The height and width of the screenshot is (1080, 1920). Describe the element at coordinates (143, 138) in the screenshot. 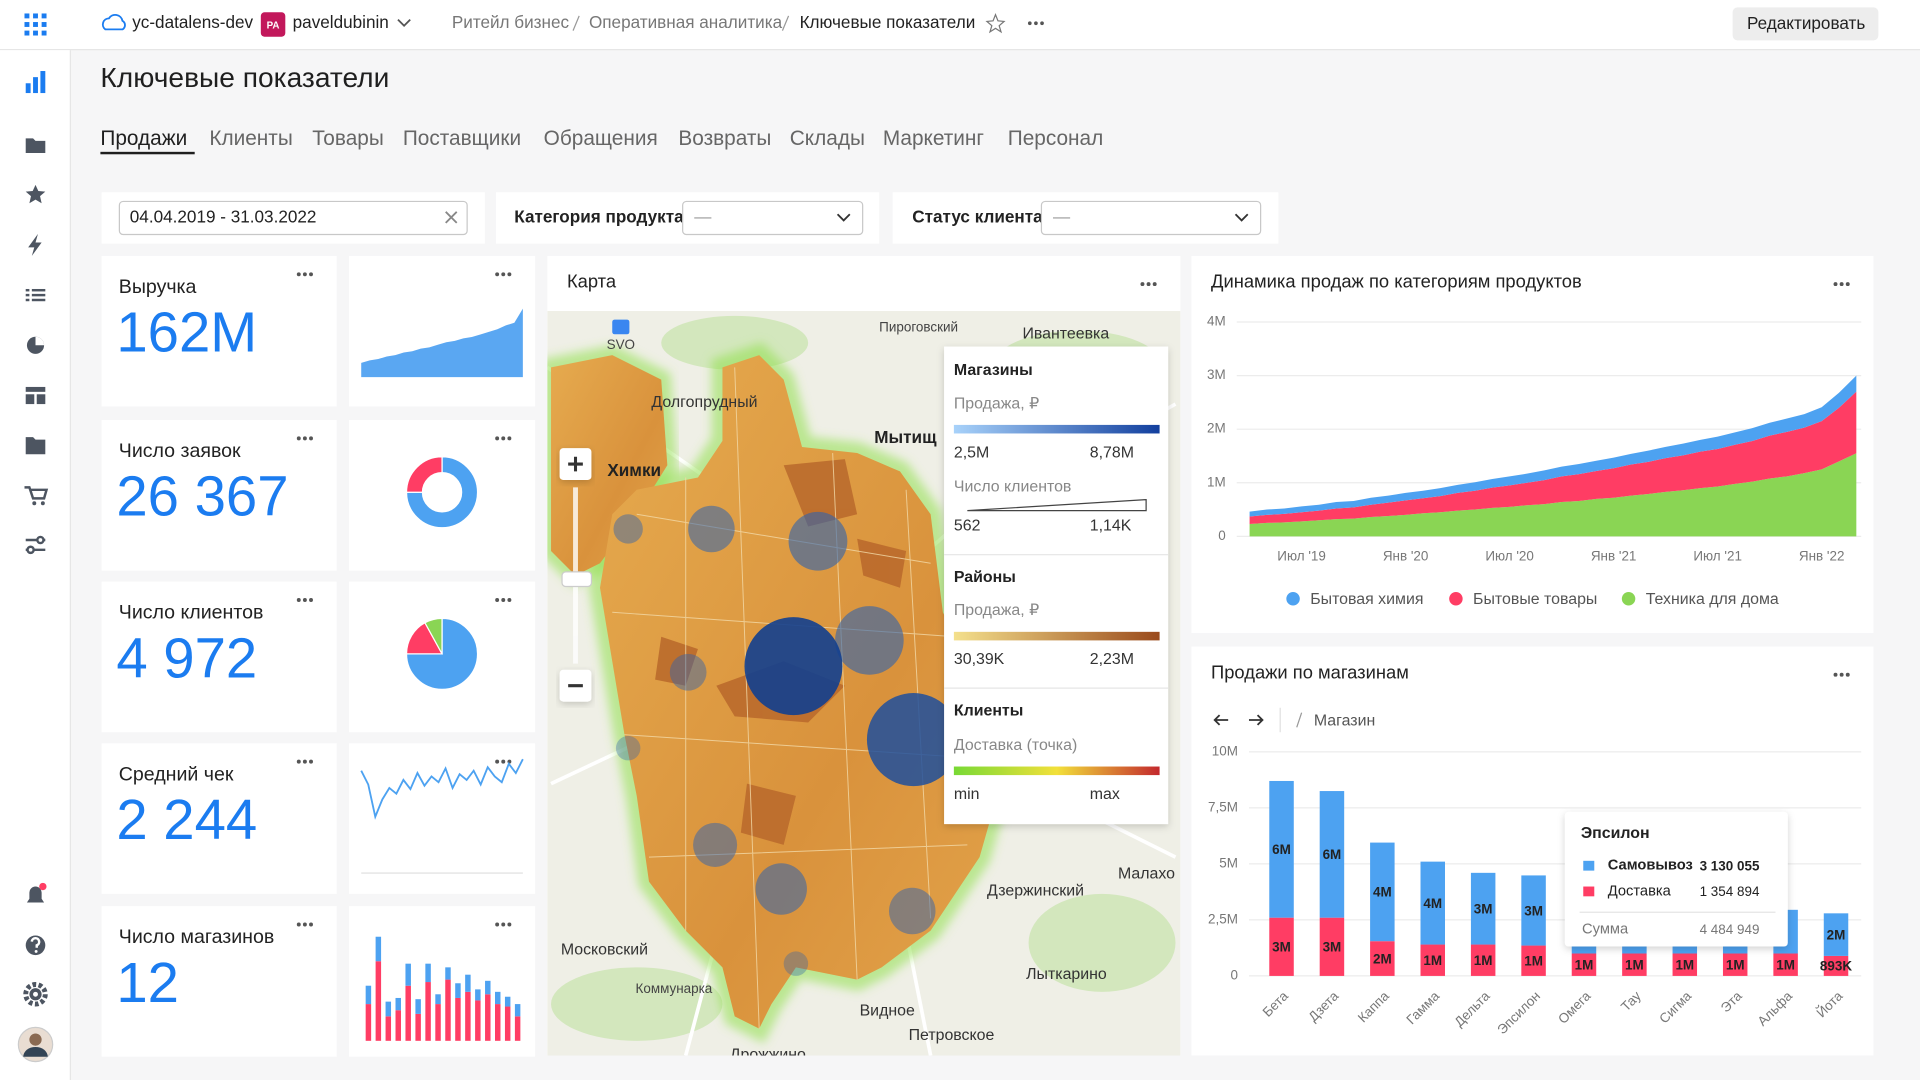

I see `tab: Продажи` at that location.